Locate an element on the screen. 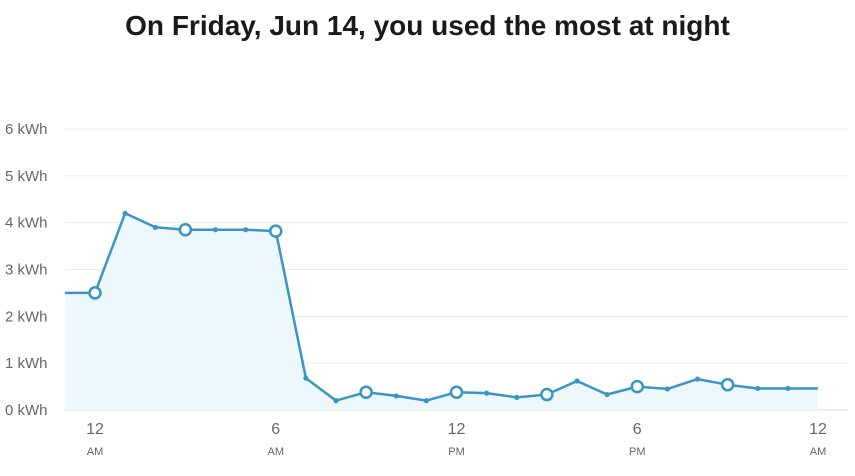  y-axis-ticks: 0 kWh 1 kWh 2 kWh 3 kWh 4 kWh 5 kWh 6 kWh is located at coordinates (26, 270).